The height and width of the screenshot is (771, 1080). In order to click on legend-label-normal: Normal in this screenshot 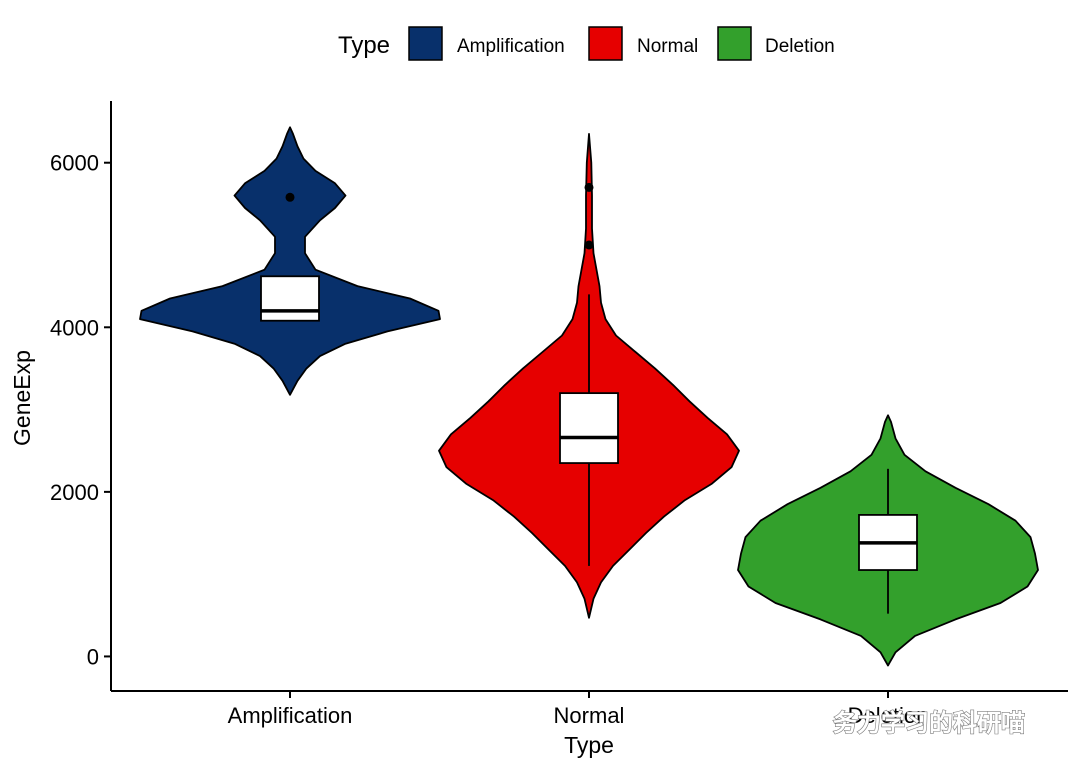, I will do `click(667, 46)`.